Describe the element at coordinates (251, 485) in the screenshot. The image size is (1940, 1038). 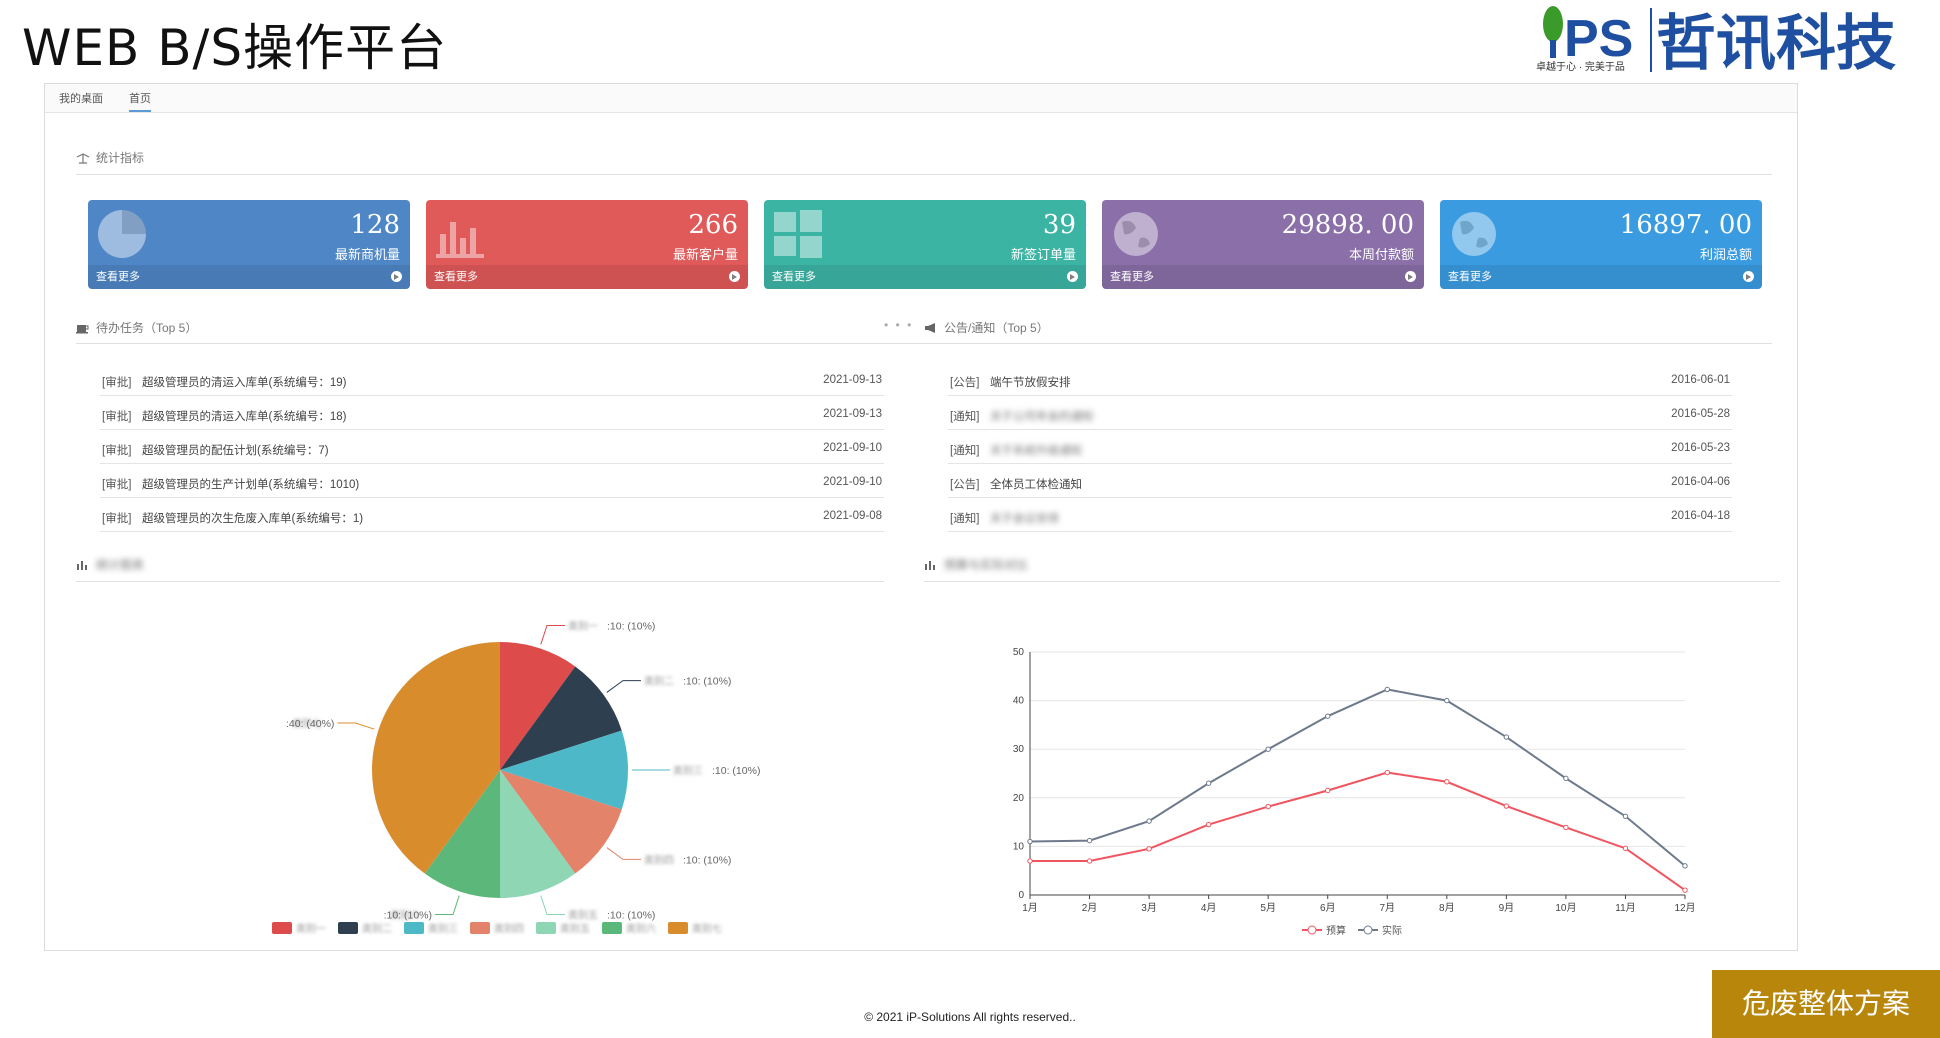
I see `item-title: 超级管理员的生产计划单(系统编号：1010)` at that location.